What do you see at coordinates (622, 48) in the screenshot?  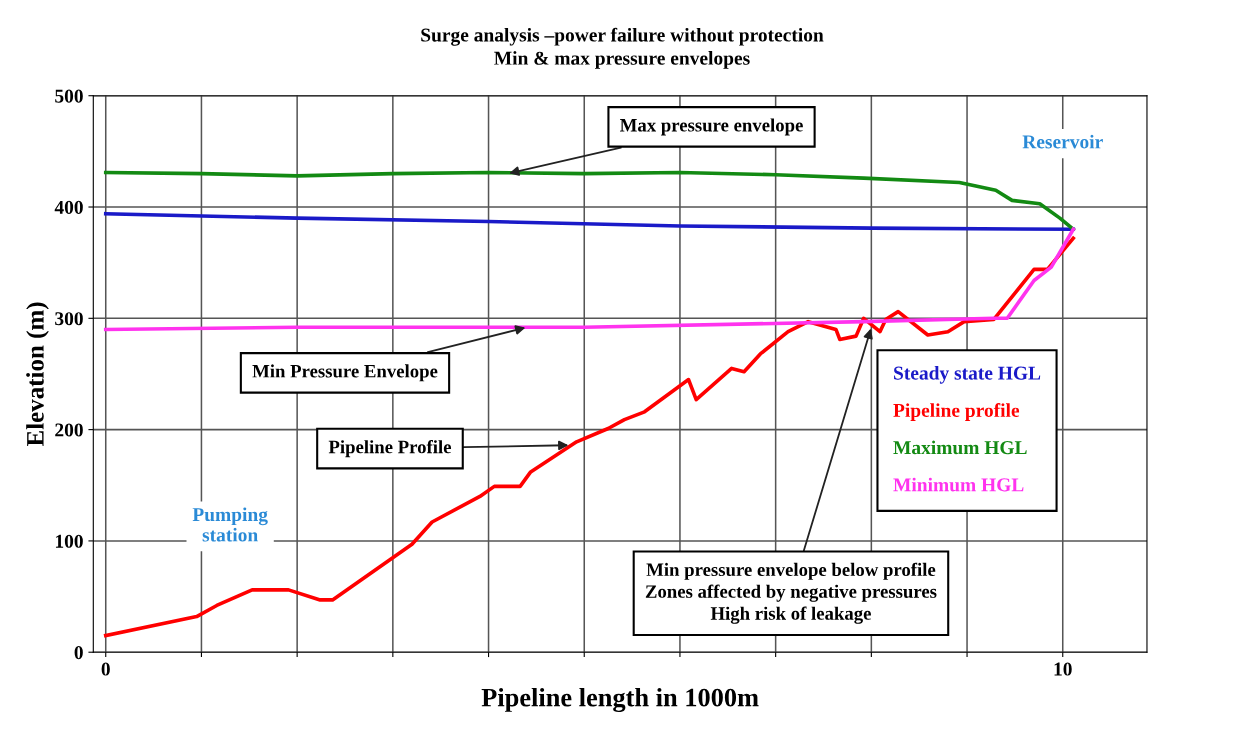 I see `chart-title: Surge analysis –power failure without protection Min & max pressure envelopes` at bounding box center [622, 48].